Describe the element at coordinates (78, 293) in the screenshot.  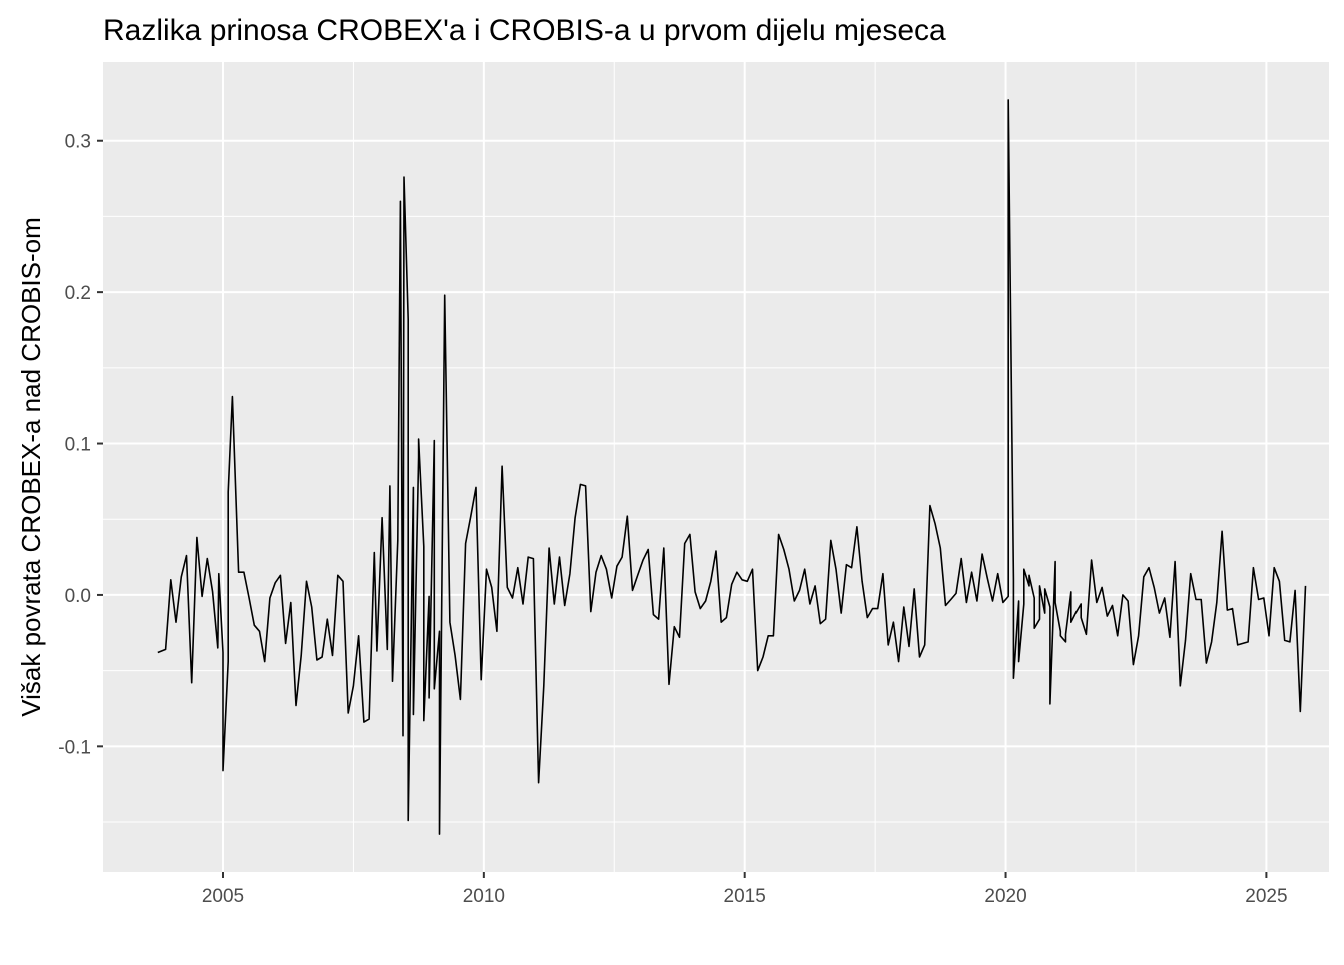
I see `y-tick-label: 0.2` at that location.